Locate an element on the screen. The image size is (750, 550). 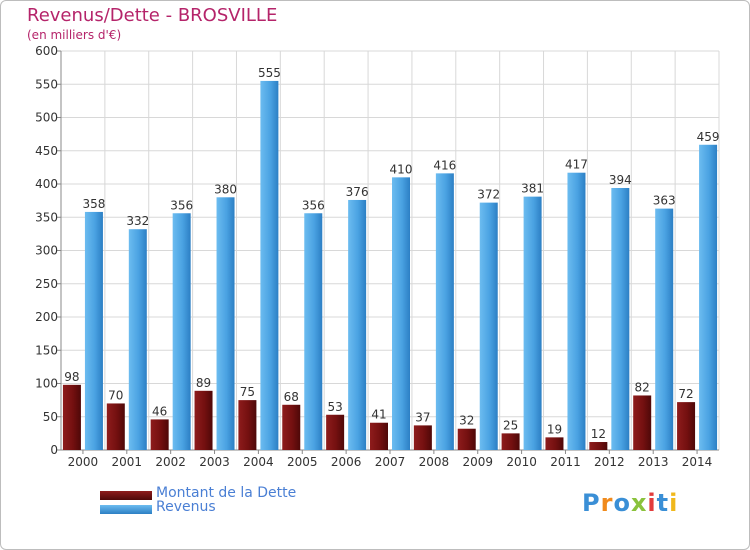
x-tick-label: 2000 is located at coordinates (83, 462).